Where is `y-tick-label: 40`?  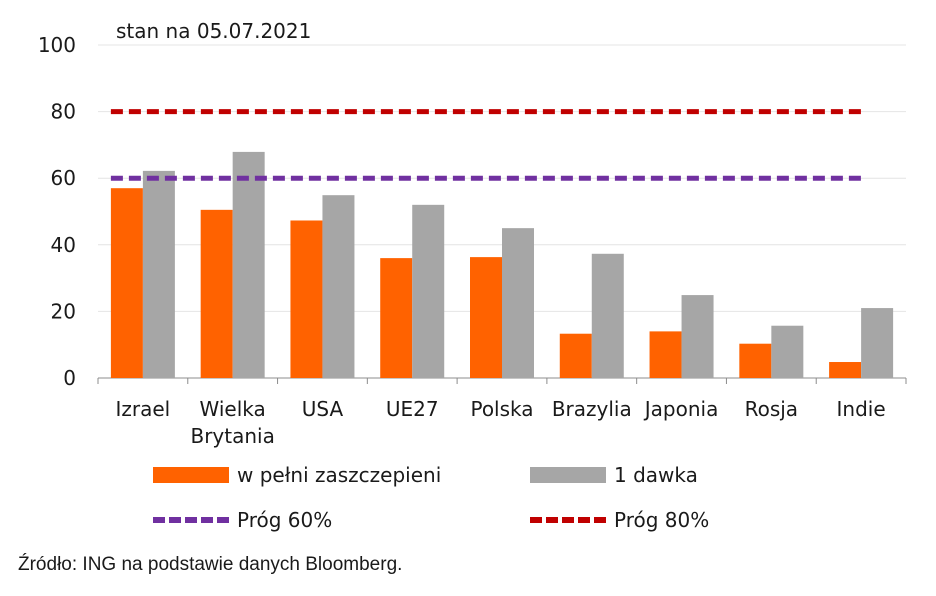
y-tick-label: 40 is located at coordinates (63, 245).